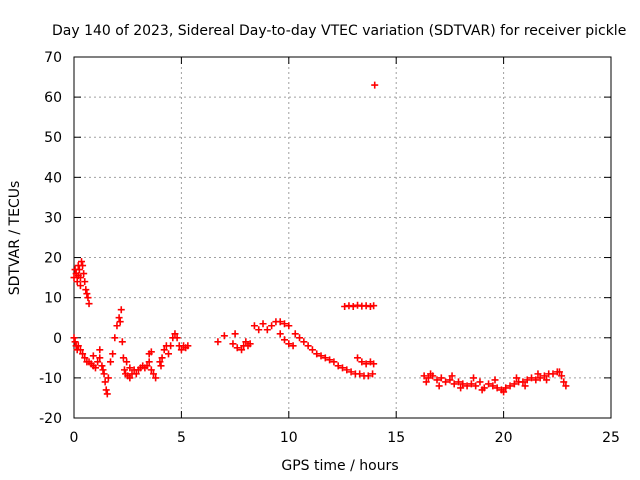 Image resolution: width=640 pixels, height=480 pixels. What do you see at coordinates (53, 58) in the screenshot?
I see `y-tick-label: 70` at bounding box center [53, 58].